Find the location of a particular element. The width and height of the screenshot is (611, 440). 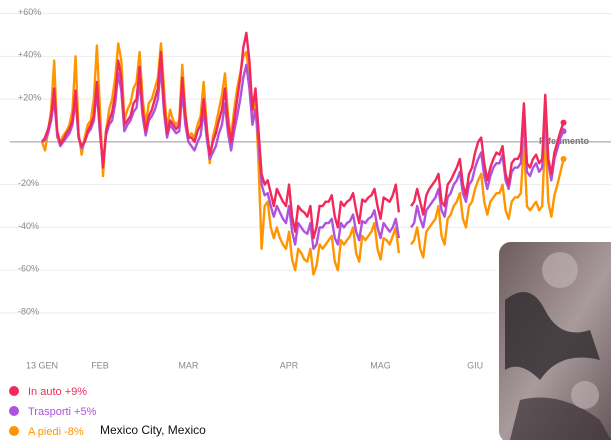

y-tick-label: +20% is located at coordinates (29, 97).